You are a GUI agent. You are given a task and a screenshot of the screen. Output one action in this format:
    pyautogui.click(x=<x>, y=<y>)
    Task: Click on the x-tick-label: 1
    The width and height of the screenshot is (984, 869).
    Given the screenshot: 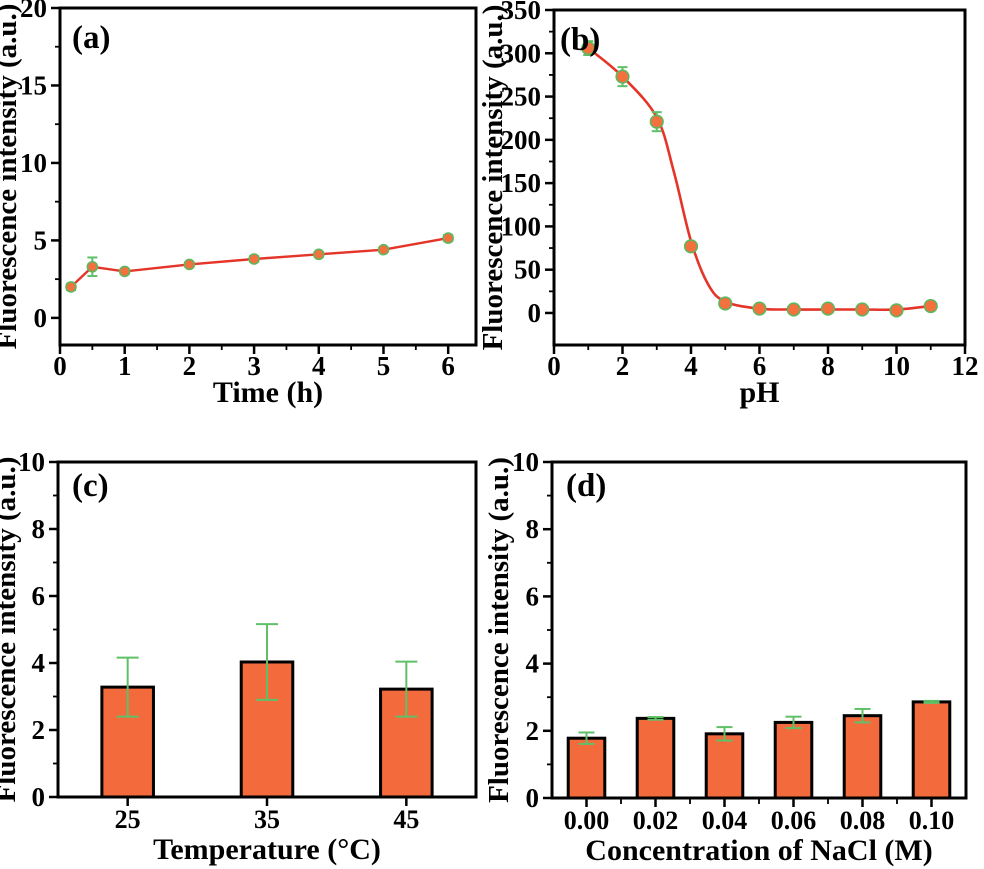 What is the action you would take?
    pyautogui.click(x=125, y=366)
    